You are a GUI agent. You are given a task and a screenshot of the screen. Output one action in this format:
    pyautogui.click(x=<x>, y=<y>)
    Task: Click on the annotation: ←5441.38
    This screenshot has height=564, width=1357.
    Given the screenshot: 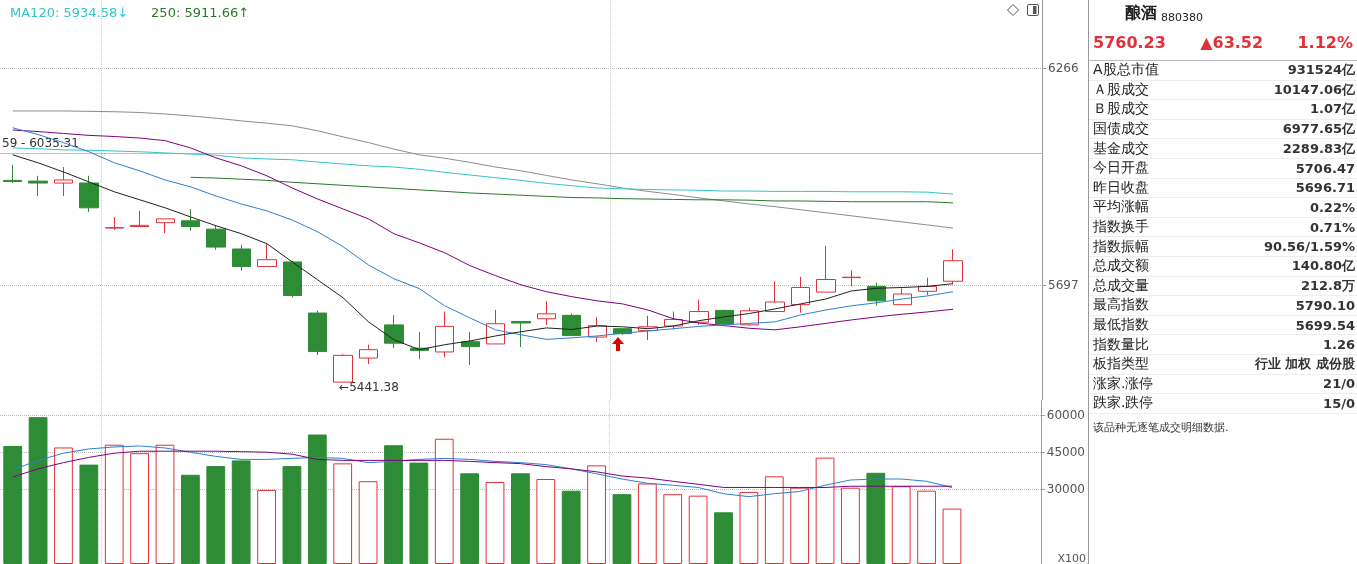 What is the action you would take?
    pyautogui.click(x=369, y=387)
    